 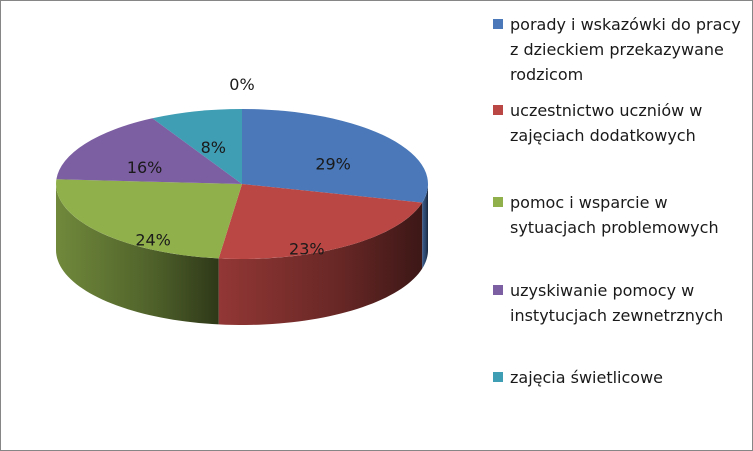 What do you see at coordinates (145, 167) in the screenshot?
I see `slice-value-label: 16%` at bounding box center [145, 167].